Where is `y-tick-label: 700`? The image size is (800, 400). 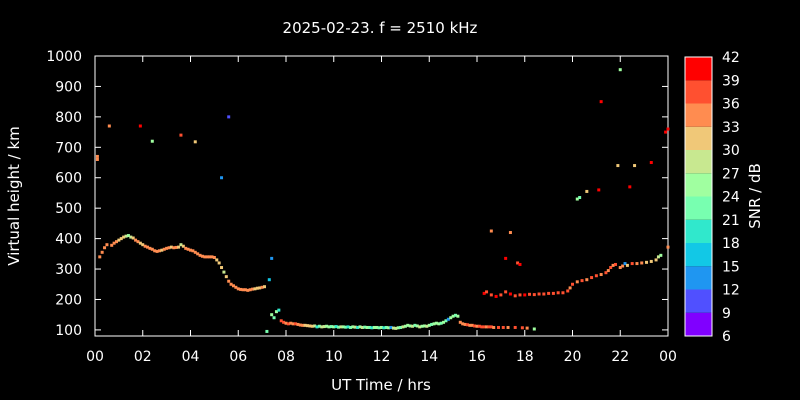
y-tick-label: 700 is located at coordinates (68, 148).